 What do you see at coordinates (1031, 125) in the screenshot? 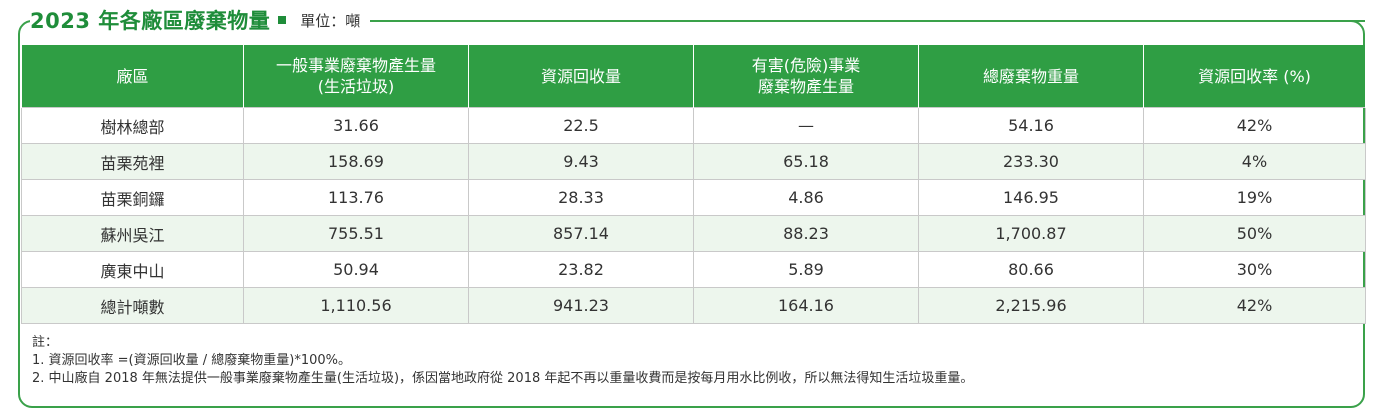
I see `table-cell: 54.16` at bounding box center [1031, 125].